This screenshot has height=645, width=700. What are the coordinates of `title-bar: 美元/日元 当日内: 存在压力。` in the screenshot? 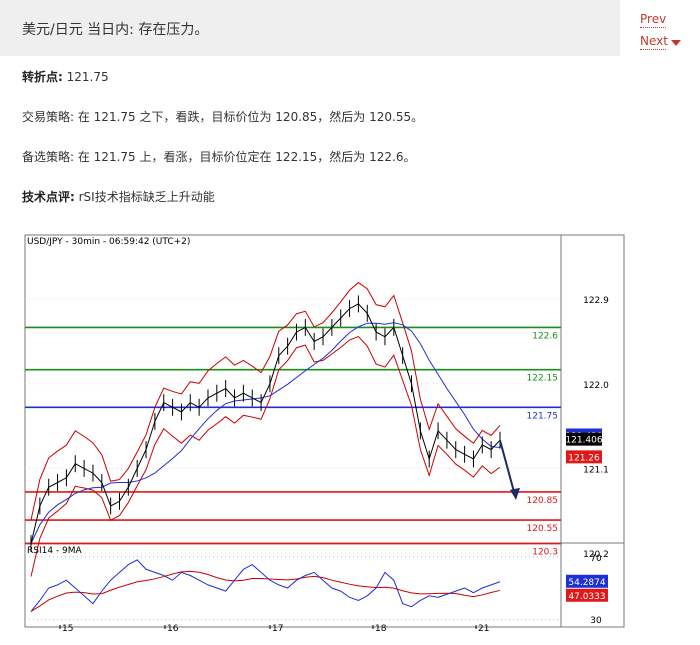 It's located at (310, 28).